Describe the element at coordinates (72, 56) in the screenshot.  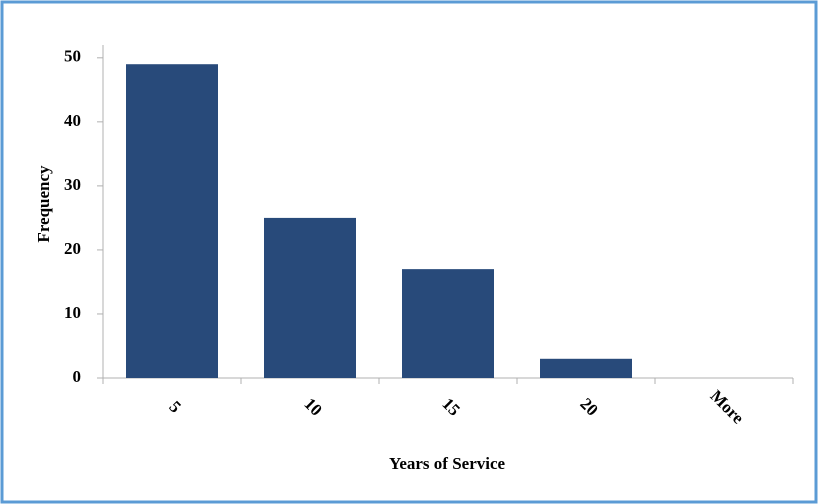
I see `y-tick-label: 50` at that location.